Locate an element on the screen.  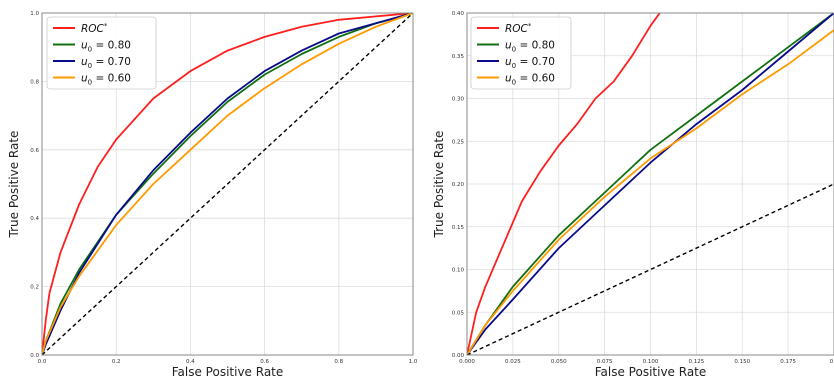
x-tick-label: 0.4 is located at coordinates (190, 362).